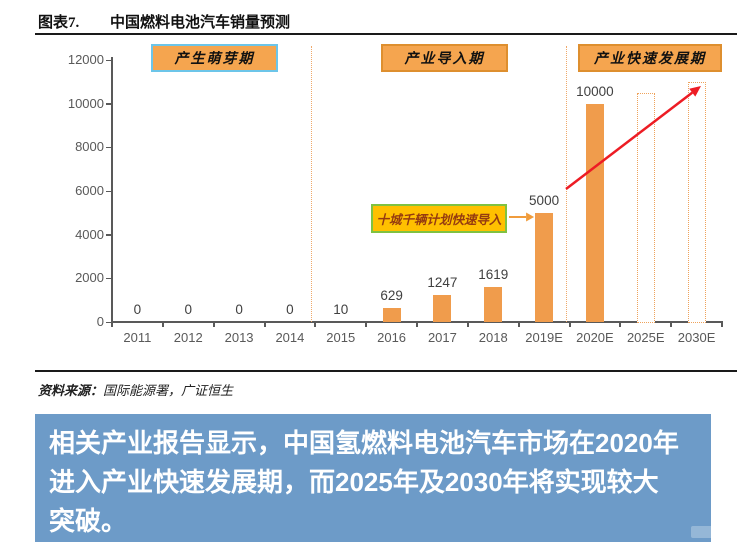  What do you see at coordinates (493, 304) in the screenshot?
I see `bar-2018` at bounding box center [493, 304].